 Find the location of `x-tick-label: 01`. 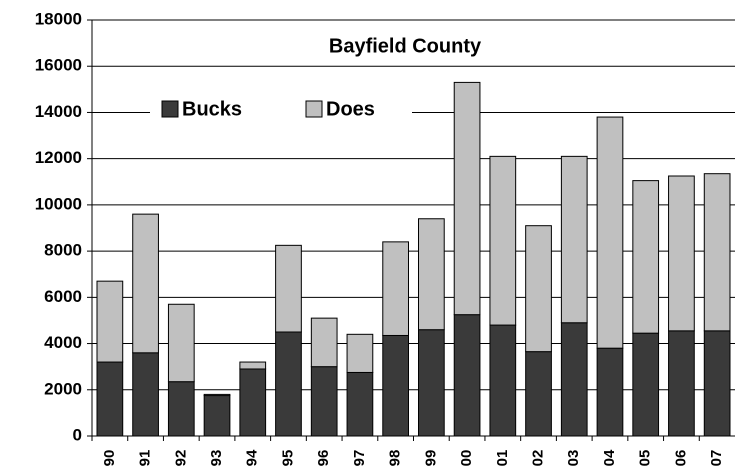

x-tick-label: 01 is located at coordinates (502, 458).